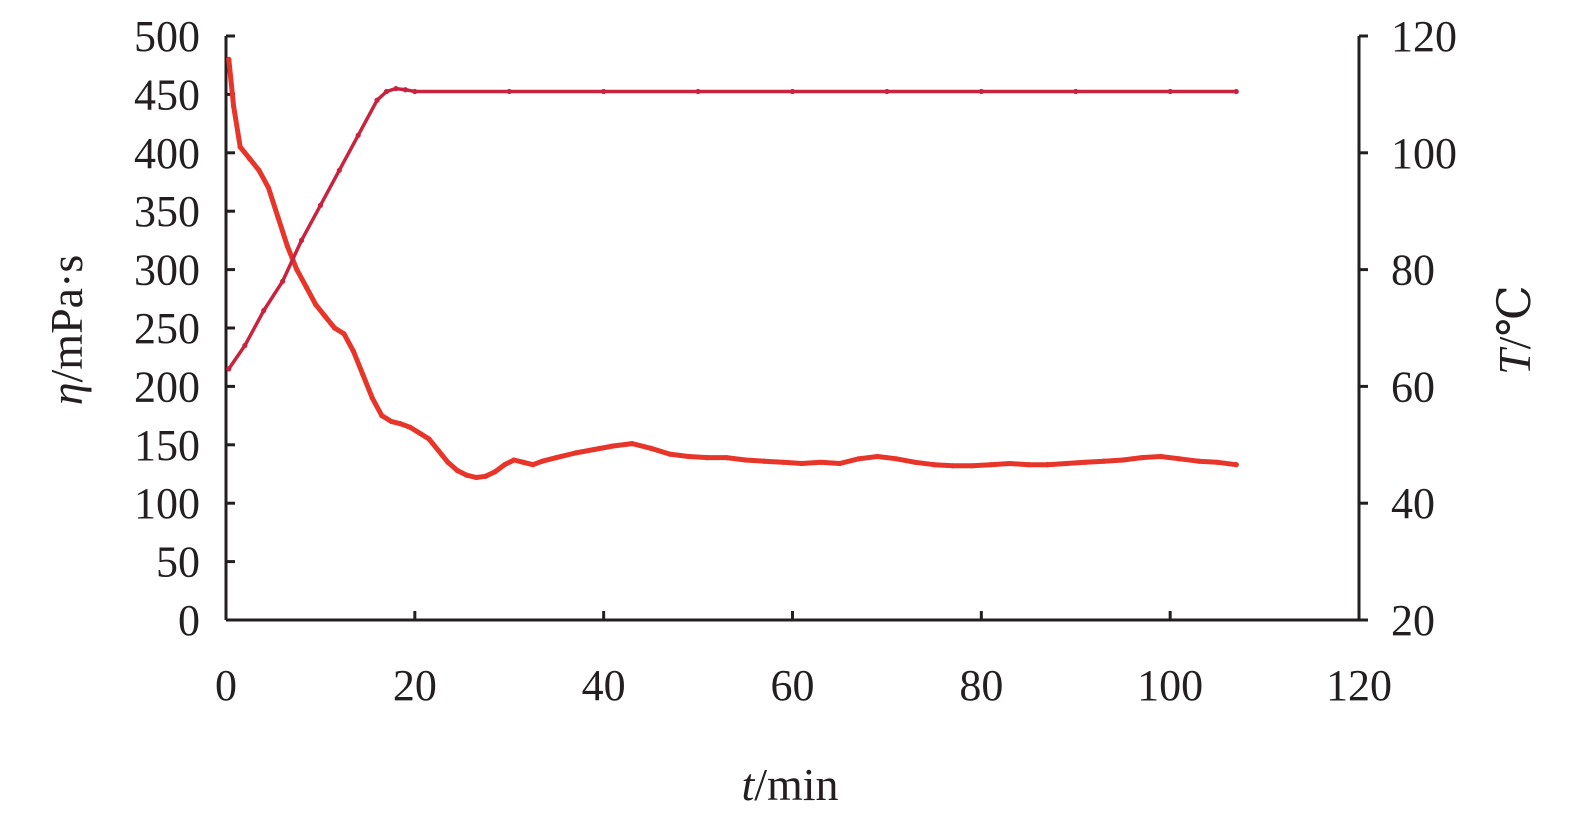 This screenshot has width=1575, height=819. What do you see at coordinates (167, 36) in the screenshot?
I see `y-left-tick-label: 500` at bounding box center [167, 36].